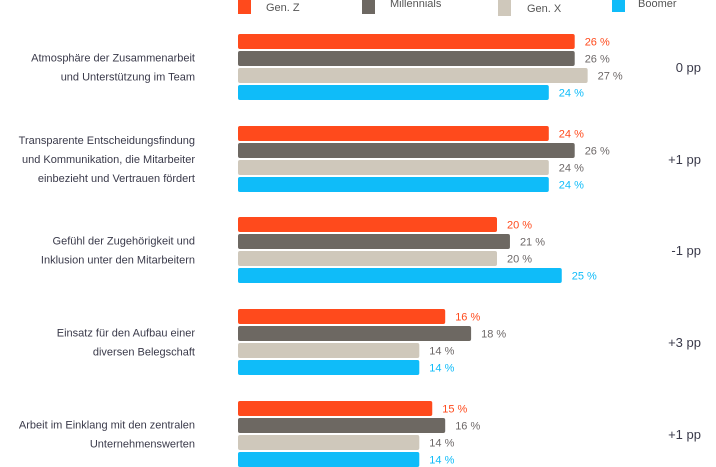 The width and height of the screenshot is (716, 467). Describe the element at coordinates (118, 261) in the screenshot. I see `category-label: Inklusion unter den Mitarbeitern` at that location.